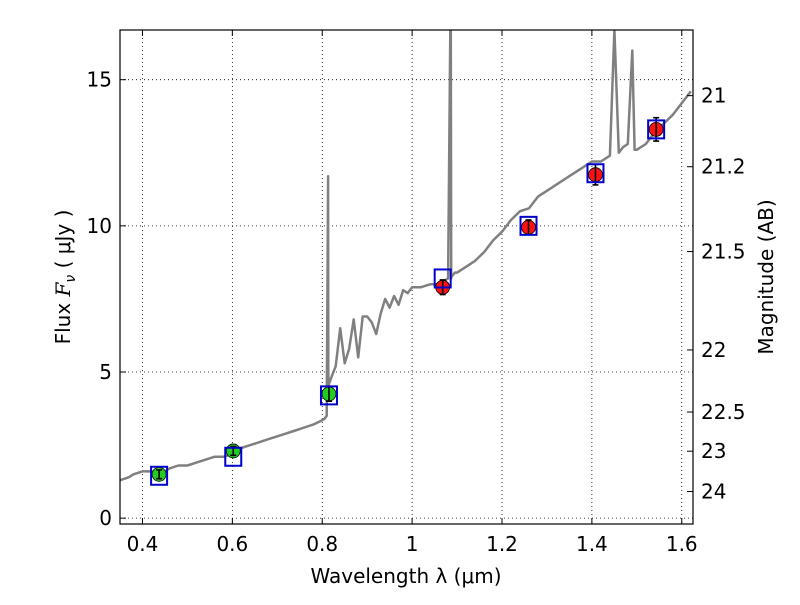 The image size is (800, 605). I want to click on x-tick-label: 1, so click(412, 544).